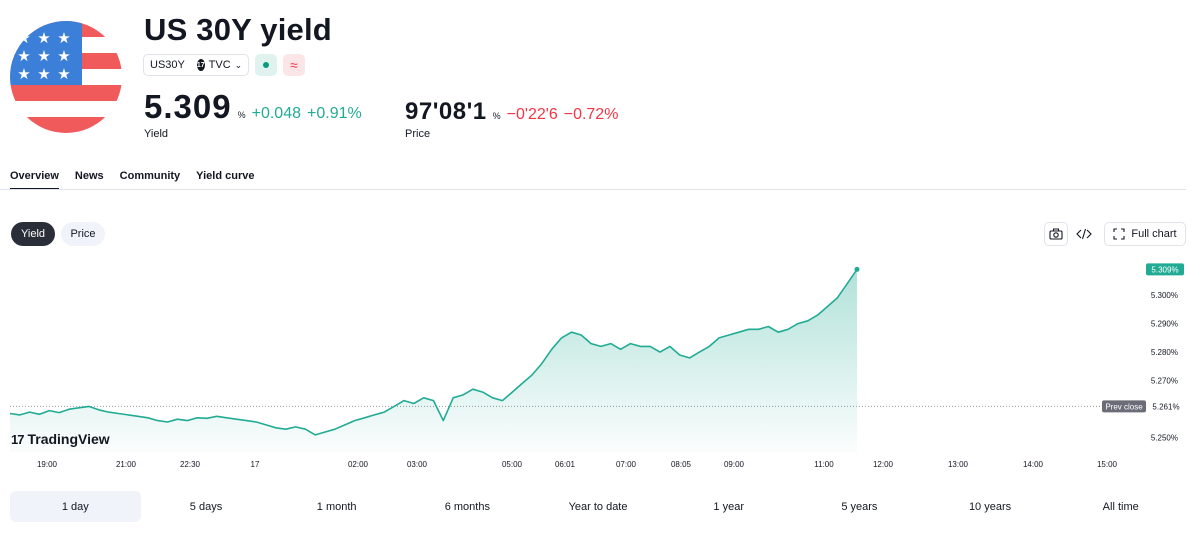  I want to click on tradingview-logo-icon: 17, so click(18, 439).